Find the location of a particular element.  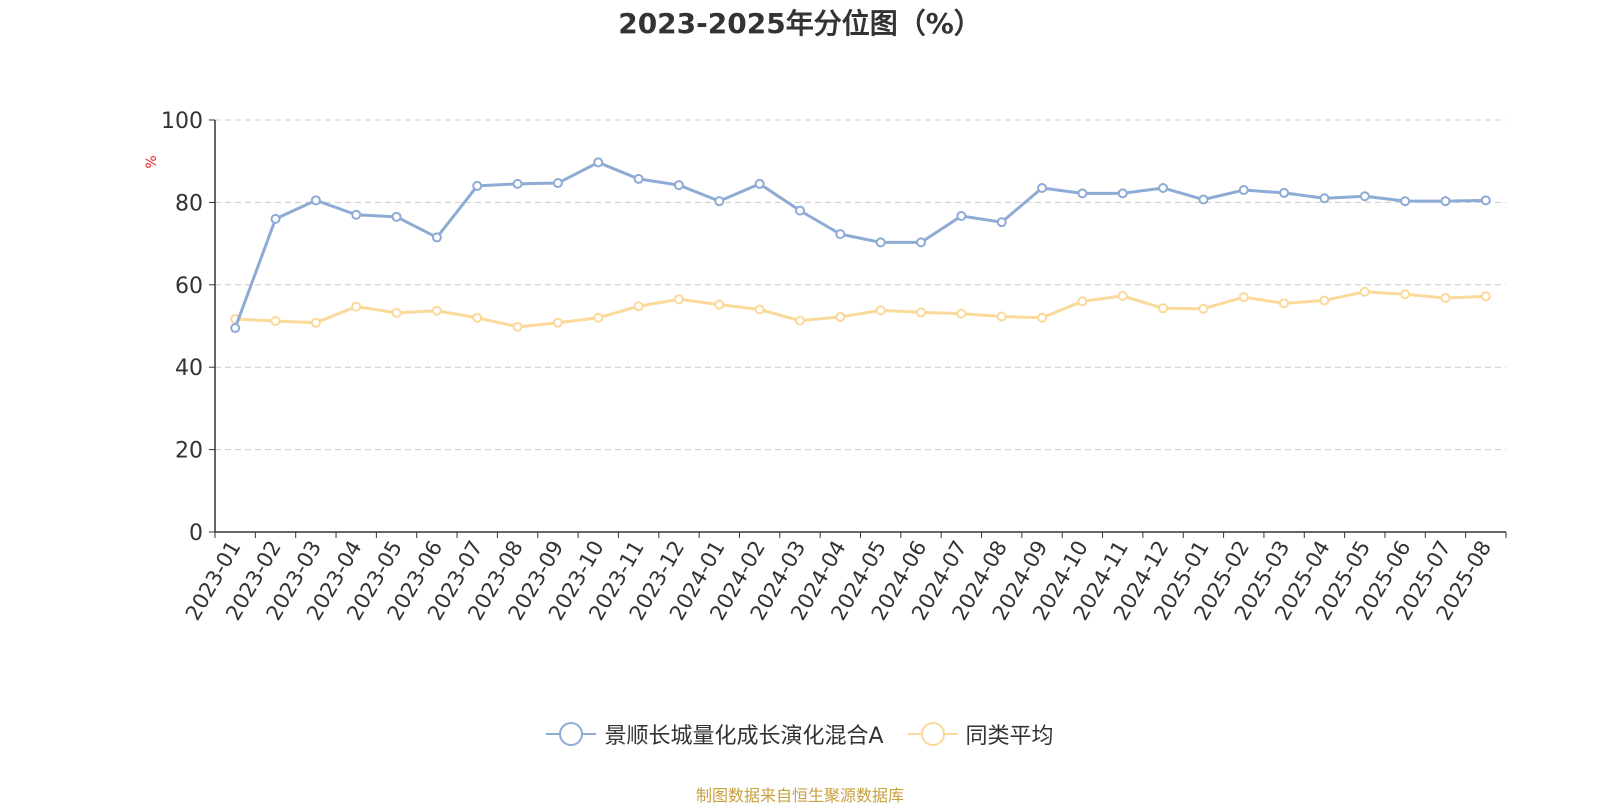

chart-title: 2023-2025年分位图（%） is located at coordinates (800, 23).